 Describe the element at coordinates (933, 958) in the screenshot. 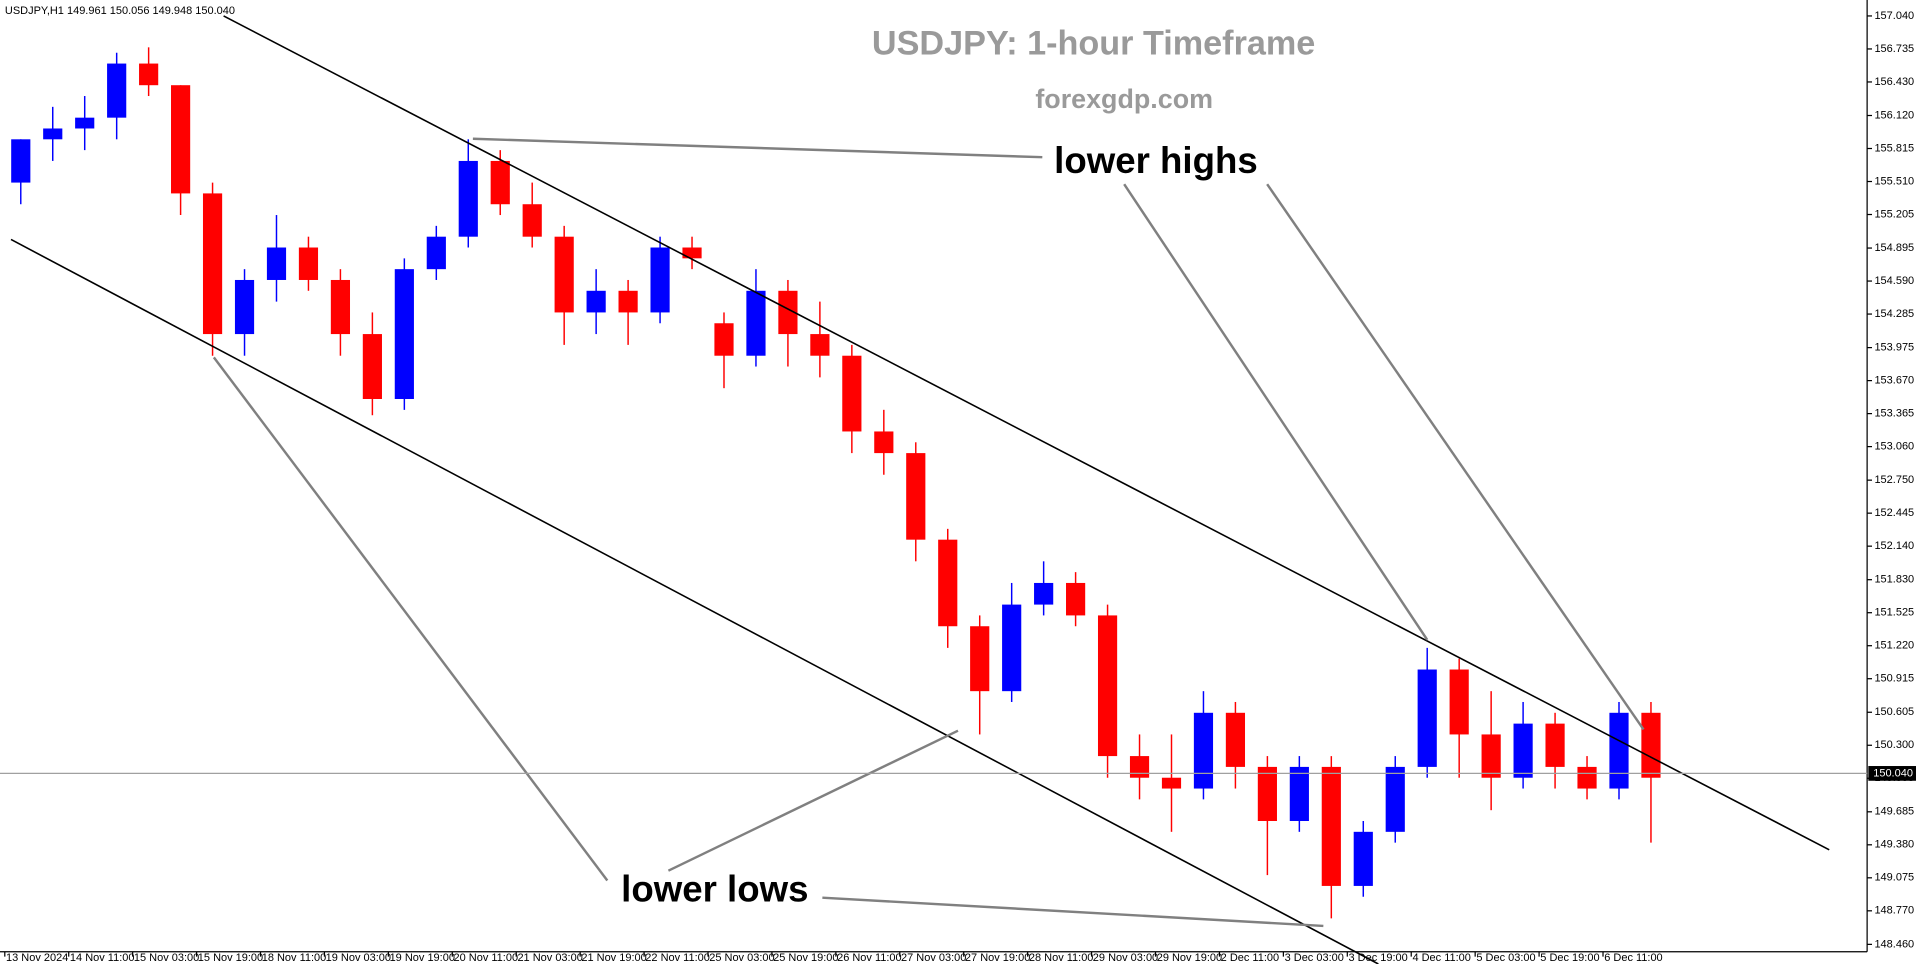

I see `x-tick-label: 27 Nov 03:00` at that location.